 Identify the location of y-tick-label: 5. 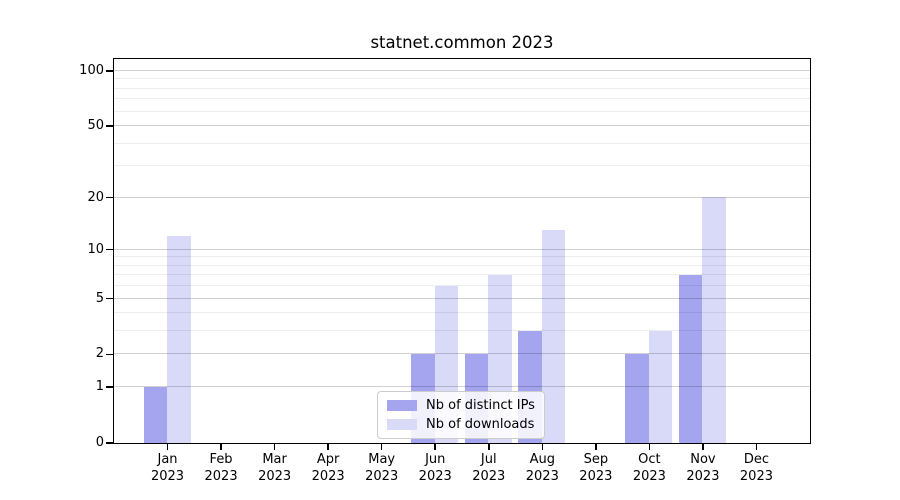
(99, 298).